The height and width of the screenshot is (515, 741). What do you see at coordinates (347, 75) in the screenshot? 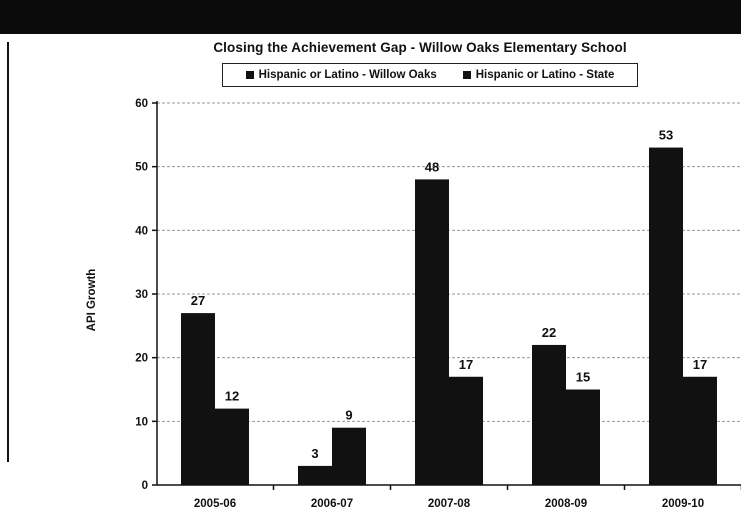
I see `legend-label-series-1: Hispanic or Latino - Willow Oaks` at bounding box center [347, 75].